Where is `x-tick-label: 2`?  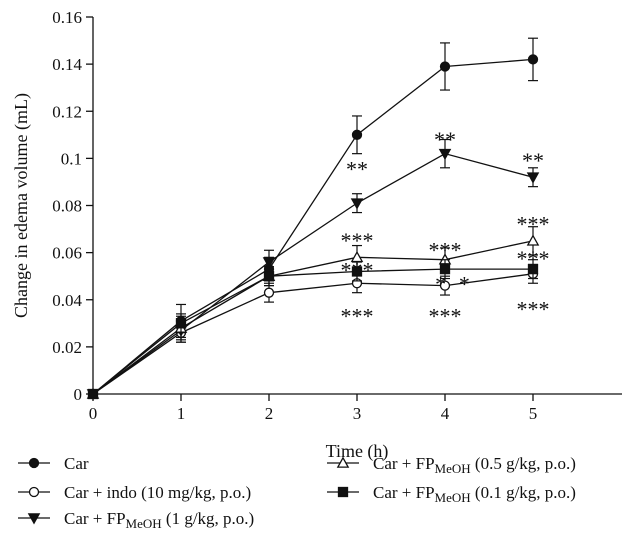
x-tick-label: 2 is located at coordinates (269, 413).